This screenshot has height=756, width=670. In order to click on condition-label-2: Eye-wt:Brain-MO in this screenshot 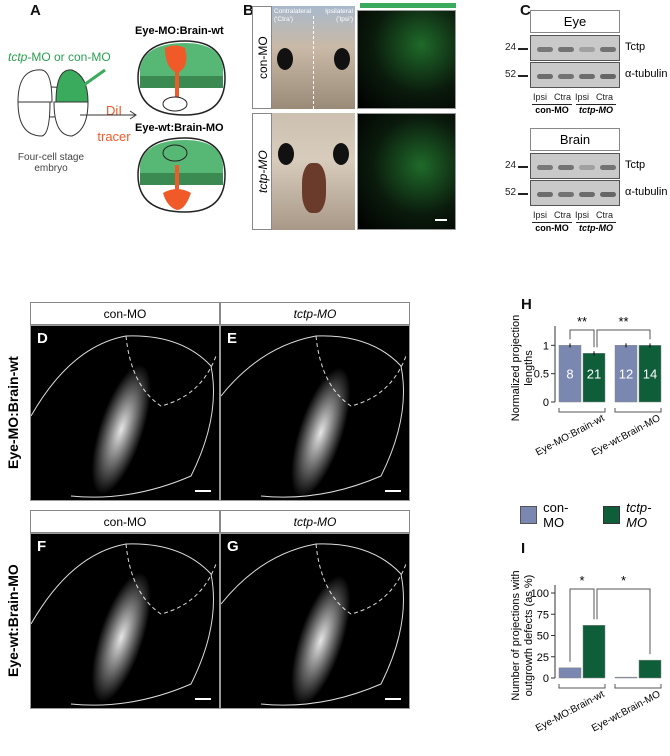, I will do `click(179, 128)`.